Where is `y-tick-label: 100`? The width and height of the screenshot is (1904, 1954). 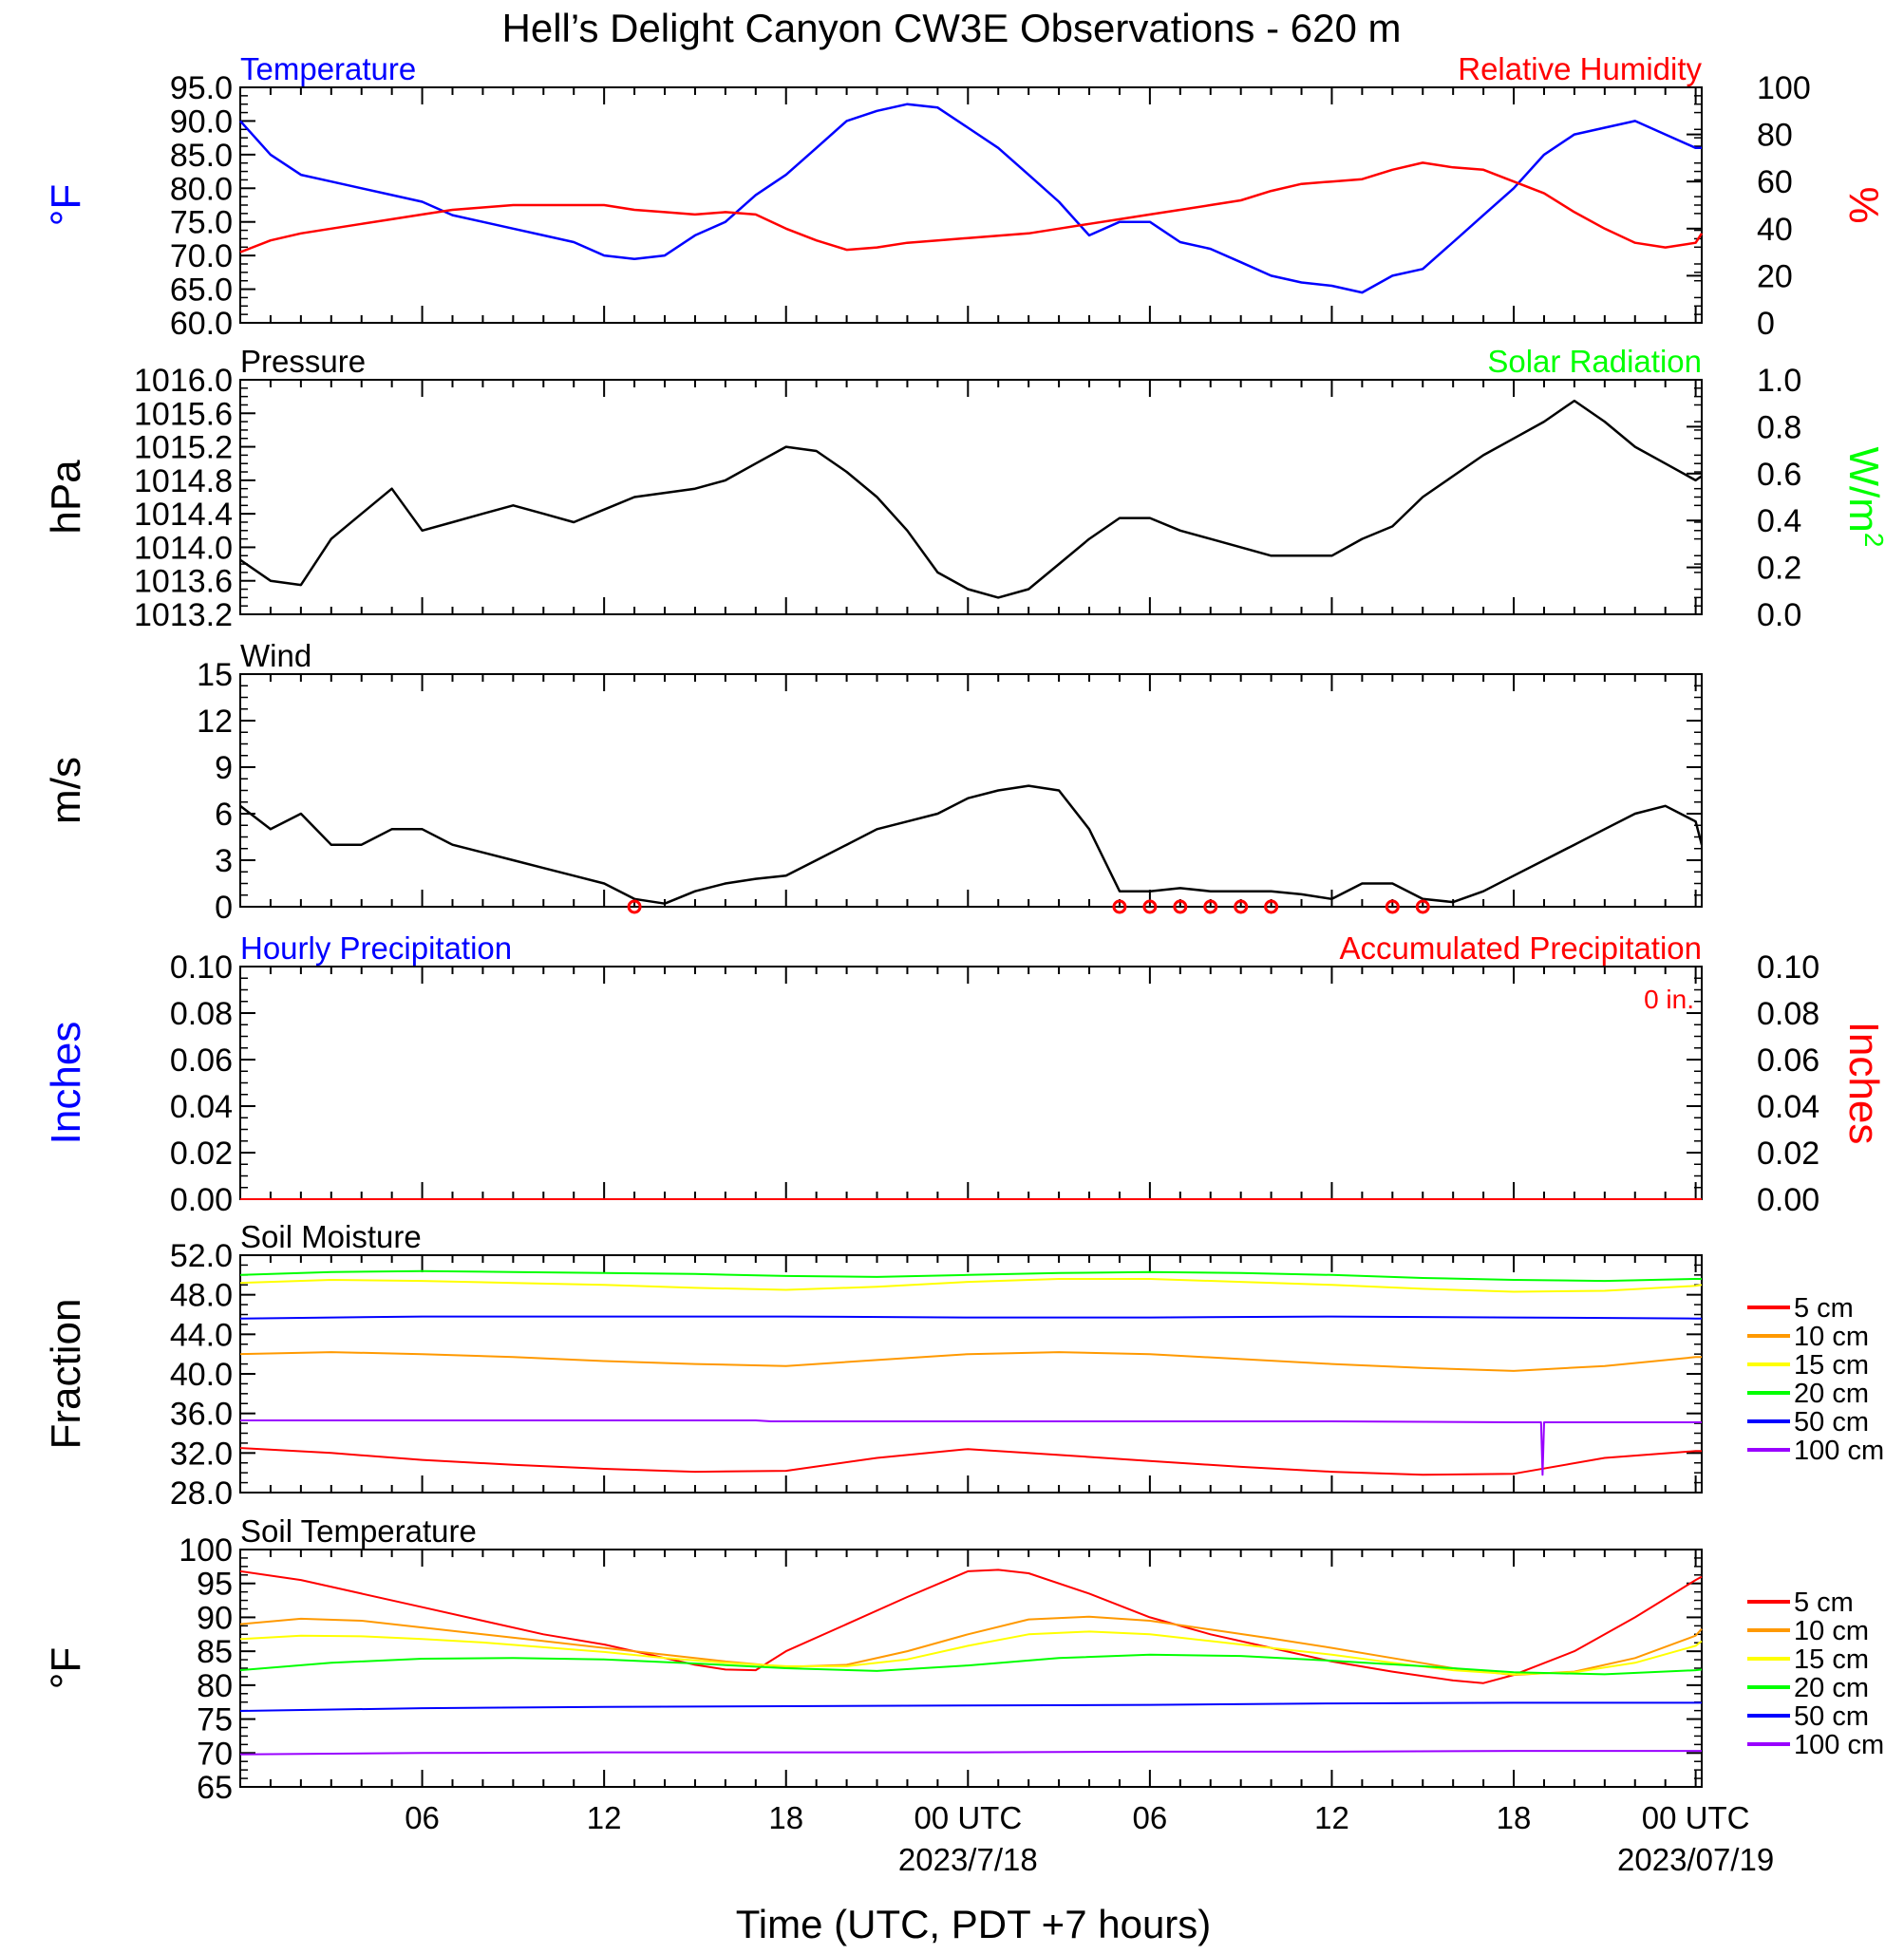 y-tick-label: 100 is located at coordinates (206, 1550).